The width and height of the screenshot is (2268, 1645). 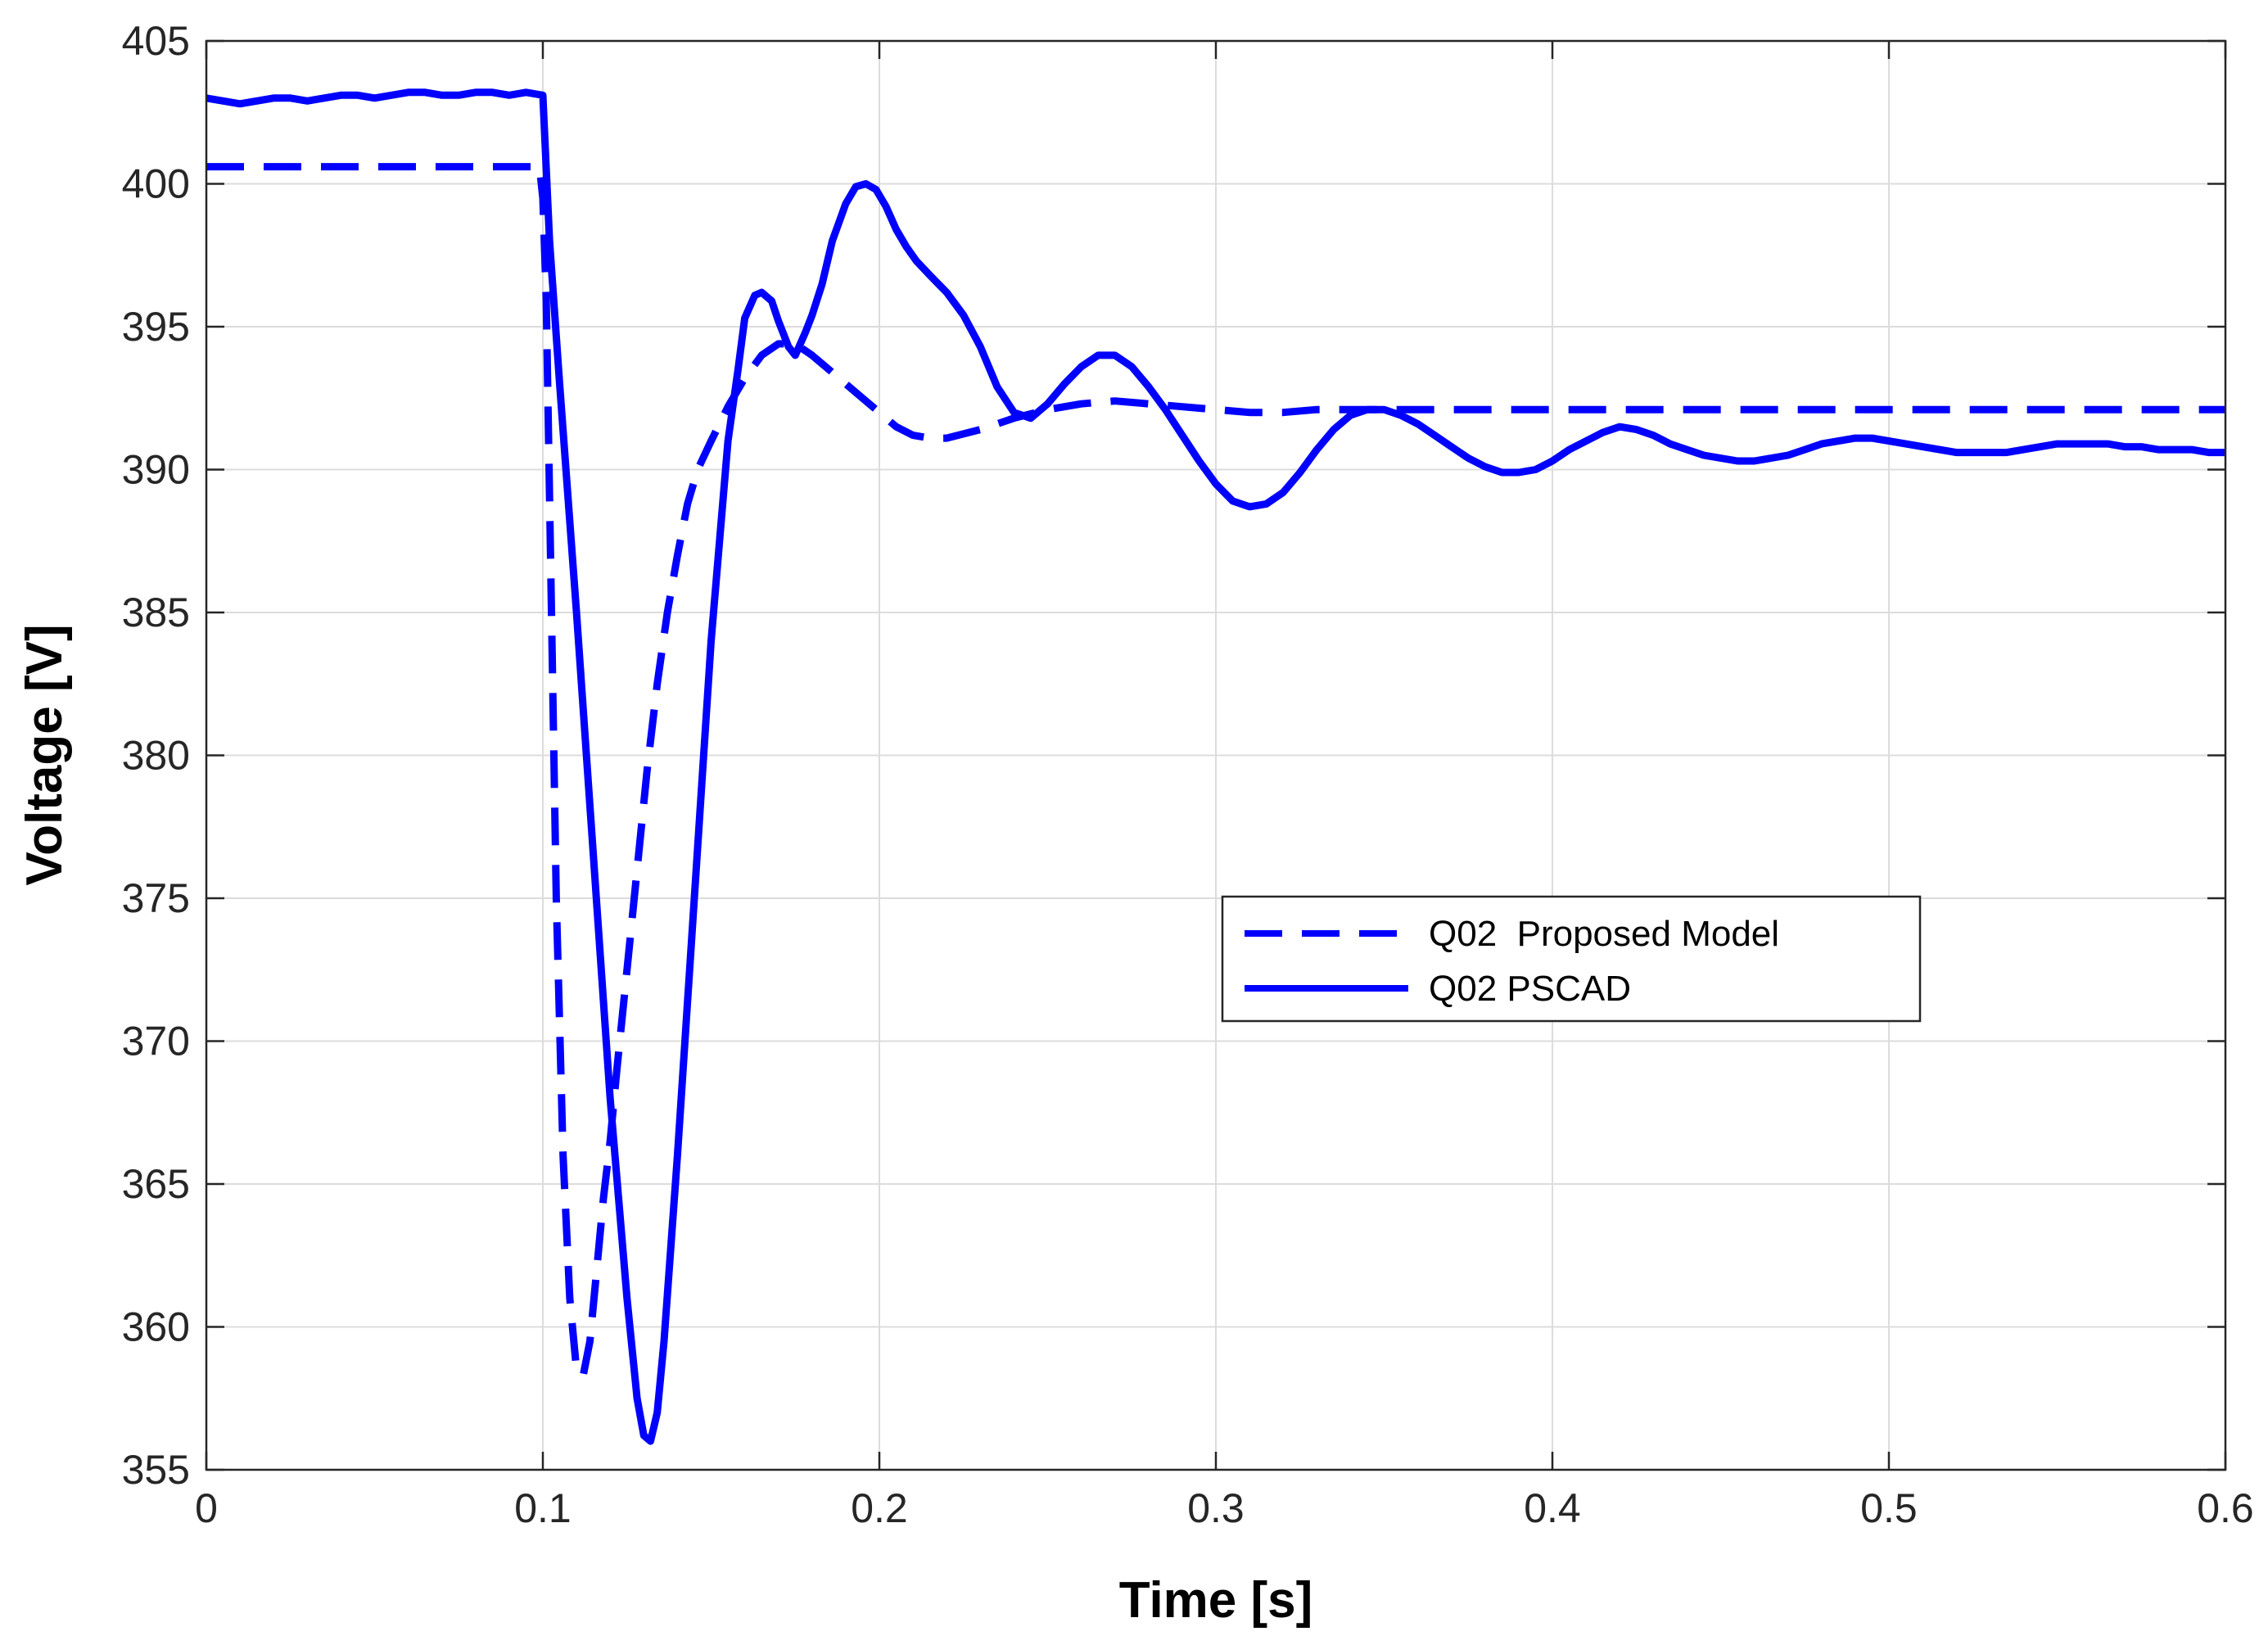 What do you see at coordinates (156, 1042) in the screenshot?
I see `y-tick-label: 370` at bounding box center [156, 1042].